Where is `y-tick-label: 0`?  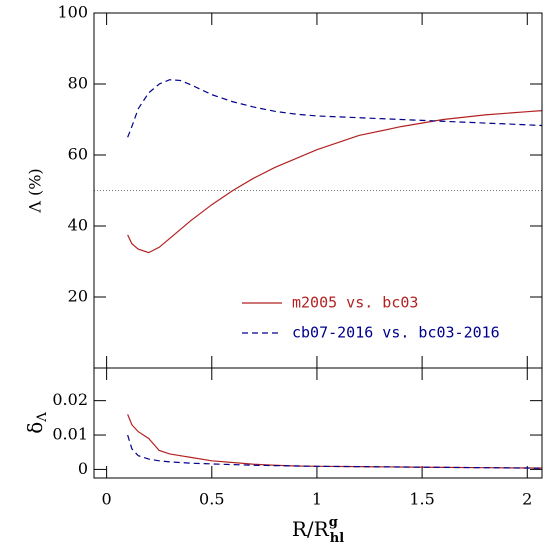
y-tick-label: 0 is located at coordinates (83, 468).